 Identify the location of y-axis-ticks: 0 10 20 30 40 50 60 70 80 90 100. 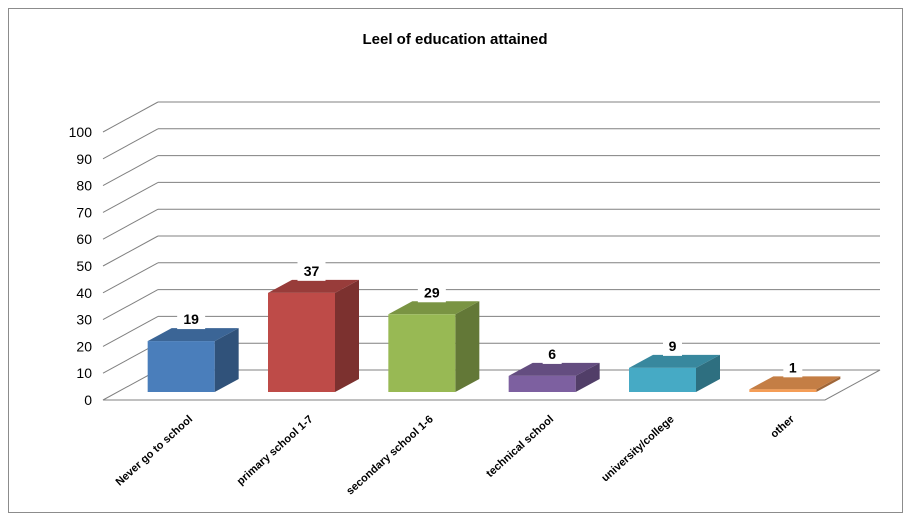
(81, 266).